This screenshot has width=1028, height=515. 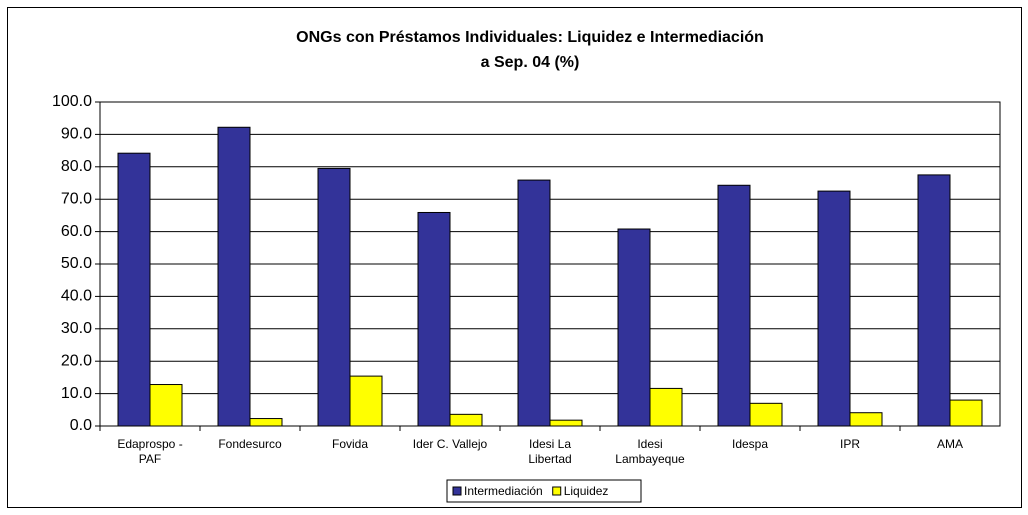 I want to click on y-tick-label: 60.0, so click(x=76, y=231).